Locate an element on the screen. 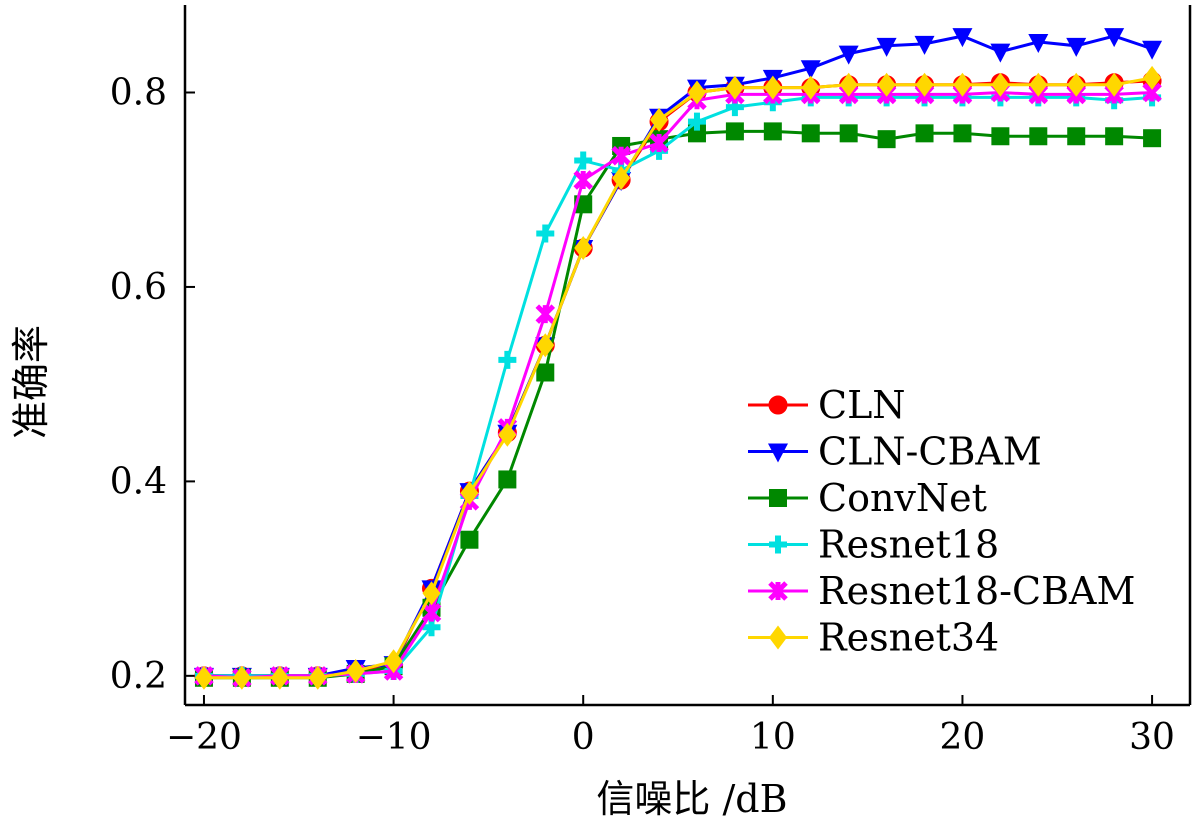 This screenshot has width=1200, height=838. y-axis-label: 准确率 is located at coordinates (31, 382).